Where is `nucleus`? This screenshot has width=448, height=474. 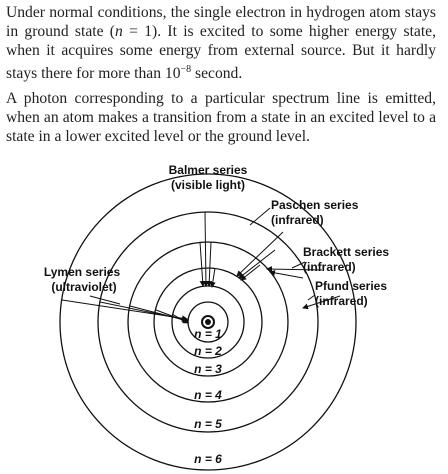 nucleus is located at coordinates (208, 322).